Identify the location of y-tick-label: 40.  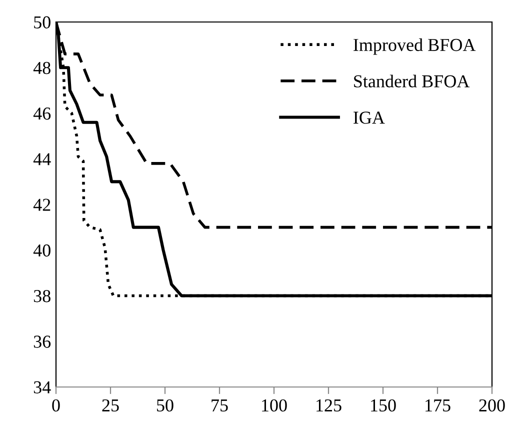
(41, 250).